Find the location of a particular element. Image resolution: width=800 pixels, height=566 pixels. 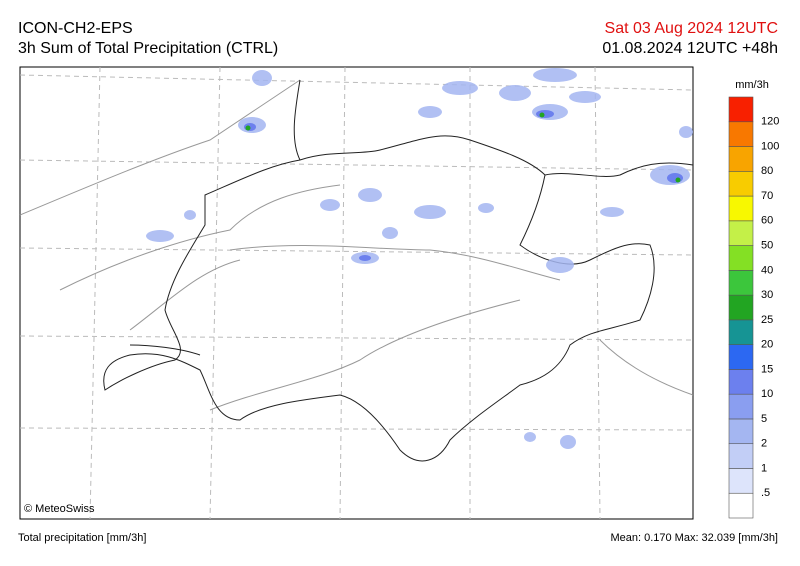

legend-label: 25 is located at coordinates (767, 320).